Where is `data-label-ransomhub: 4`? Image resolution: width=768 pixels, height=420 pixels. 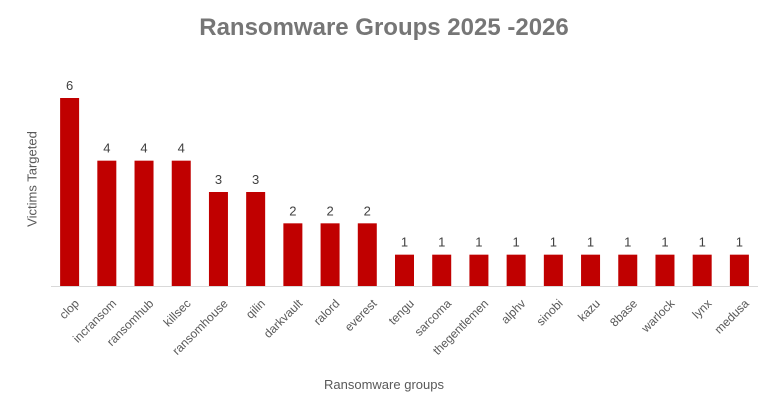
data-label-ransomhub: 4 is located at coordinates (143, 148).